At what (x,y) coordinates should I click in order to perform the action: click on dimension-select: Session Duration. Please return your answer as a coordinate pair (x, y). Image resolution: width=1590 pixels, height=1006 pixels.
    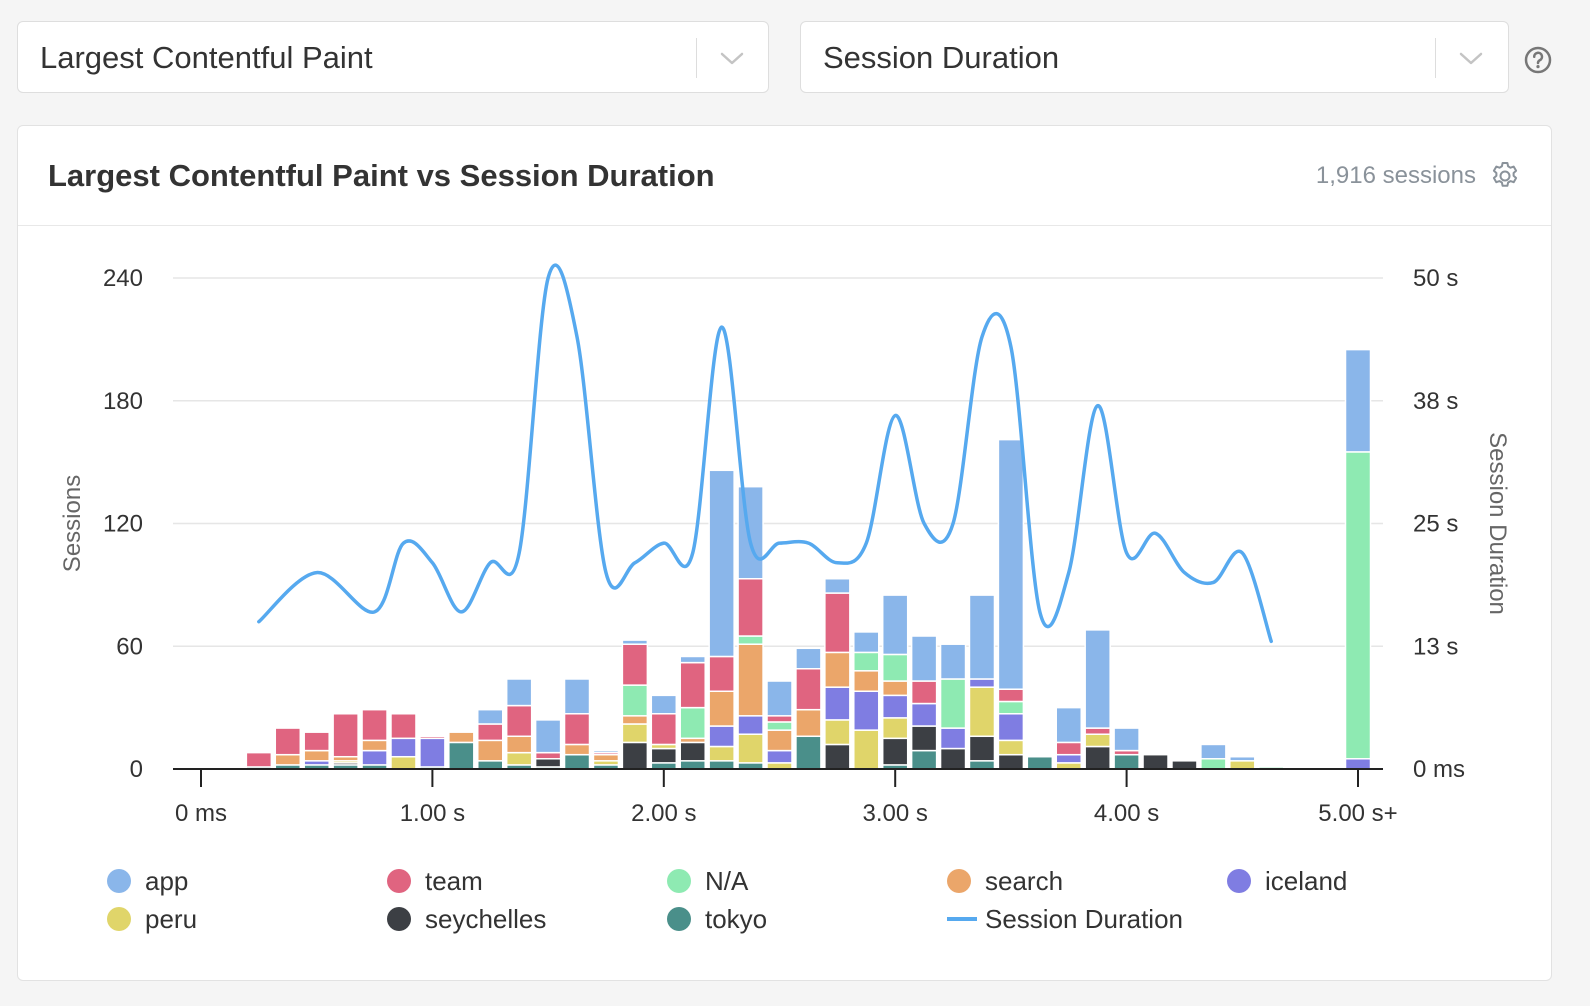
    Looking at the image, I should click on (1154, 57).